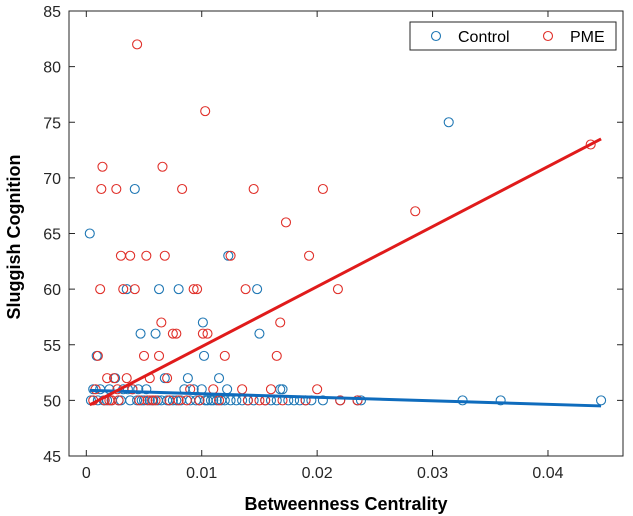  I want to click on y-axis-title: Sluggish Cognition, so click(14, 237).